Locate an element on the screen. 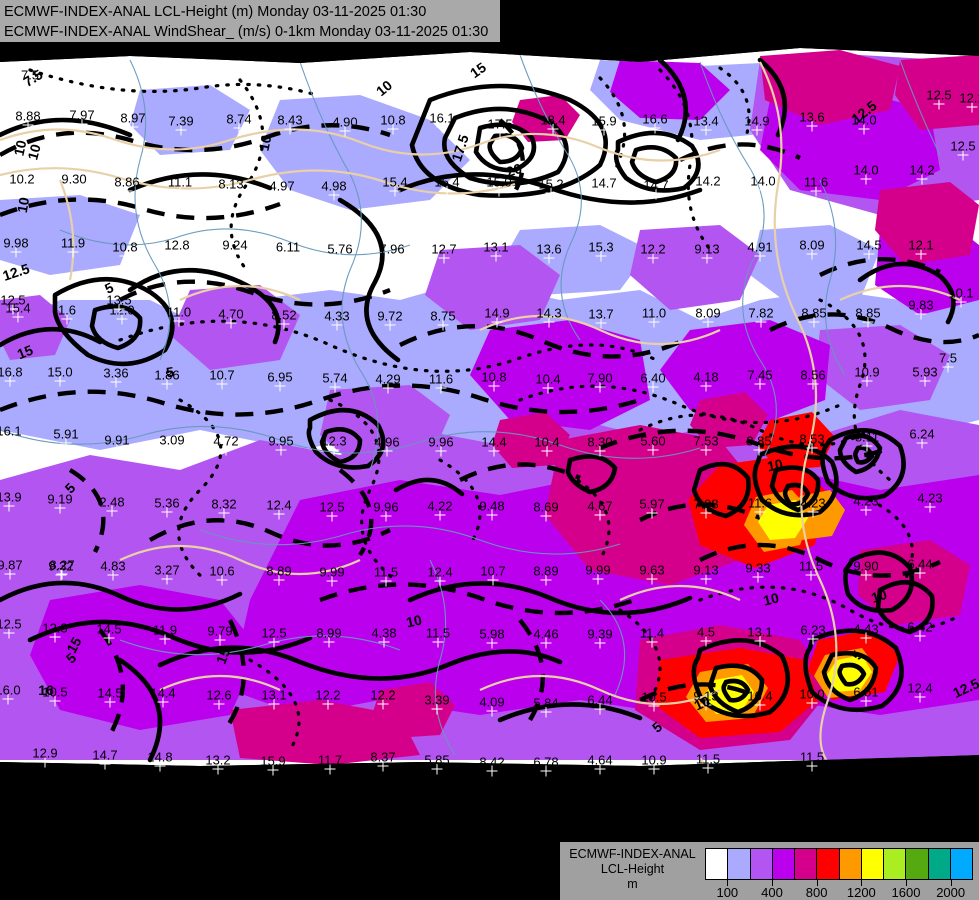 This screenshot has height=900, width=979. legend-colorbar: 100 400 800 1200 1600 2000 is located at coordinates (839, 871).